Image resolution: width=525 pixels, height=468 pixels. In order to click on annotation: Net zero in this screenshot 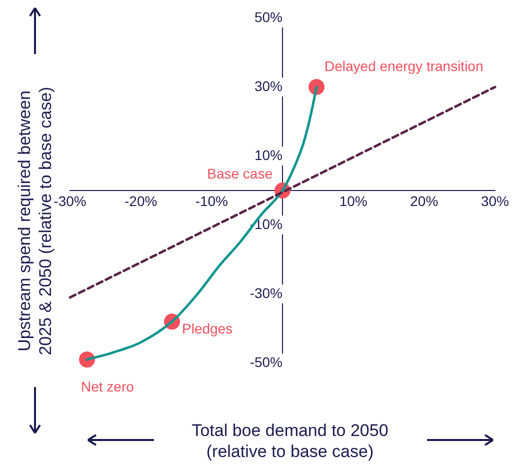, I will do `click(107, 386)`.